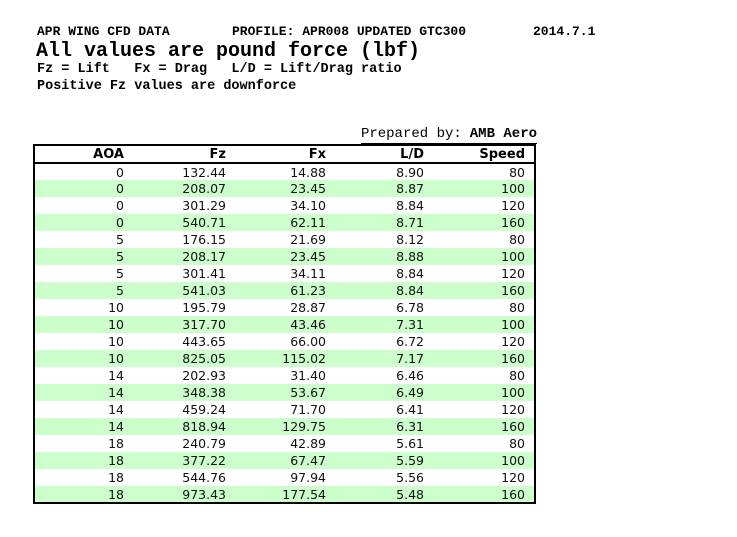  Describe the element at coordinates (410, 172) in the screenshot. I see `cell-ld: 8.90` at that location.